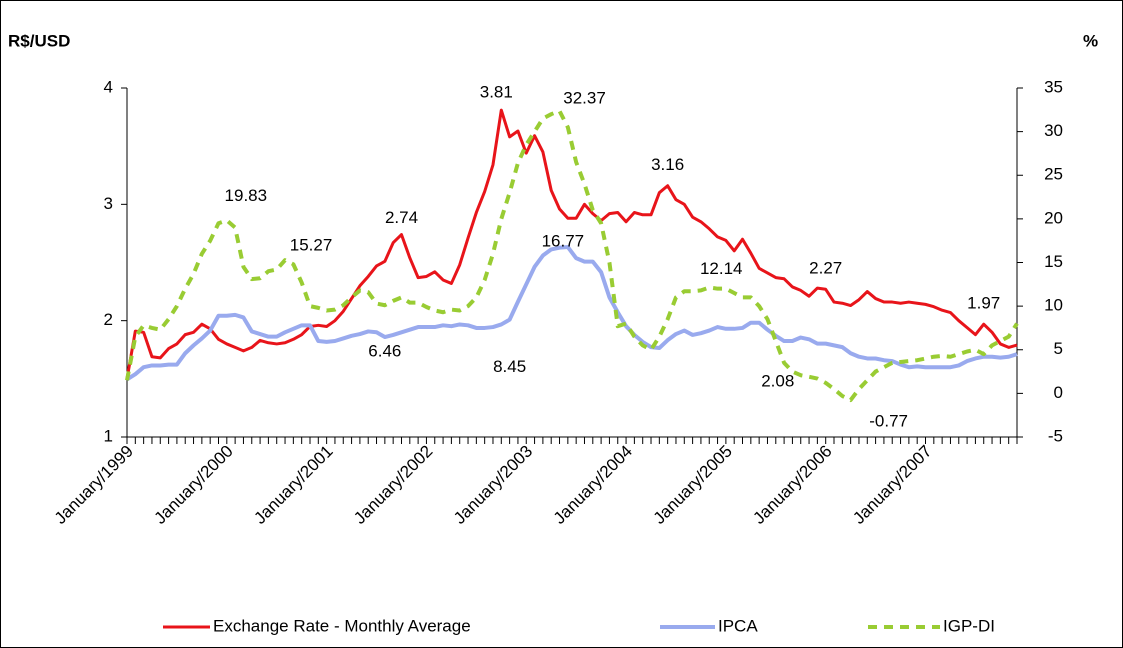 The height and width of the screenshot is (648, 1123). Describe the element at coordinates (777, 381) in the screenshot. I see `data-label: 2.08` at that location.